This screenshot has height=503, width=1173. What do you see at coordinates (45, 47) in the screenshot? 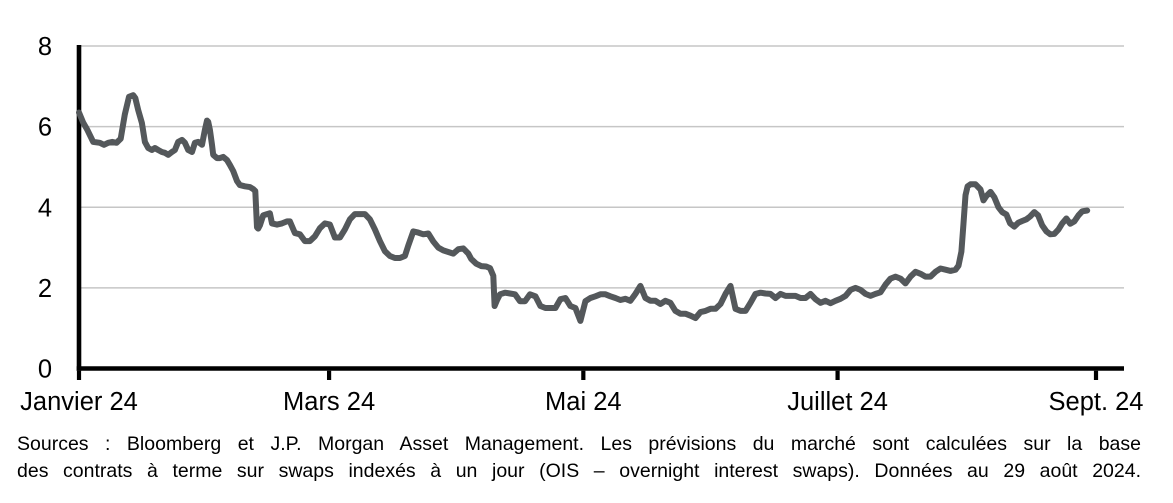
I see `y-tick-label: 8` at bounding box center [45, 47].